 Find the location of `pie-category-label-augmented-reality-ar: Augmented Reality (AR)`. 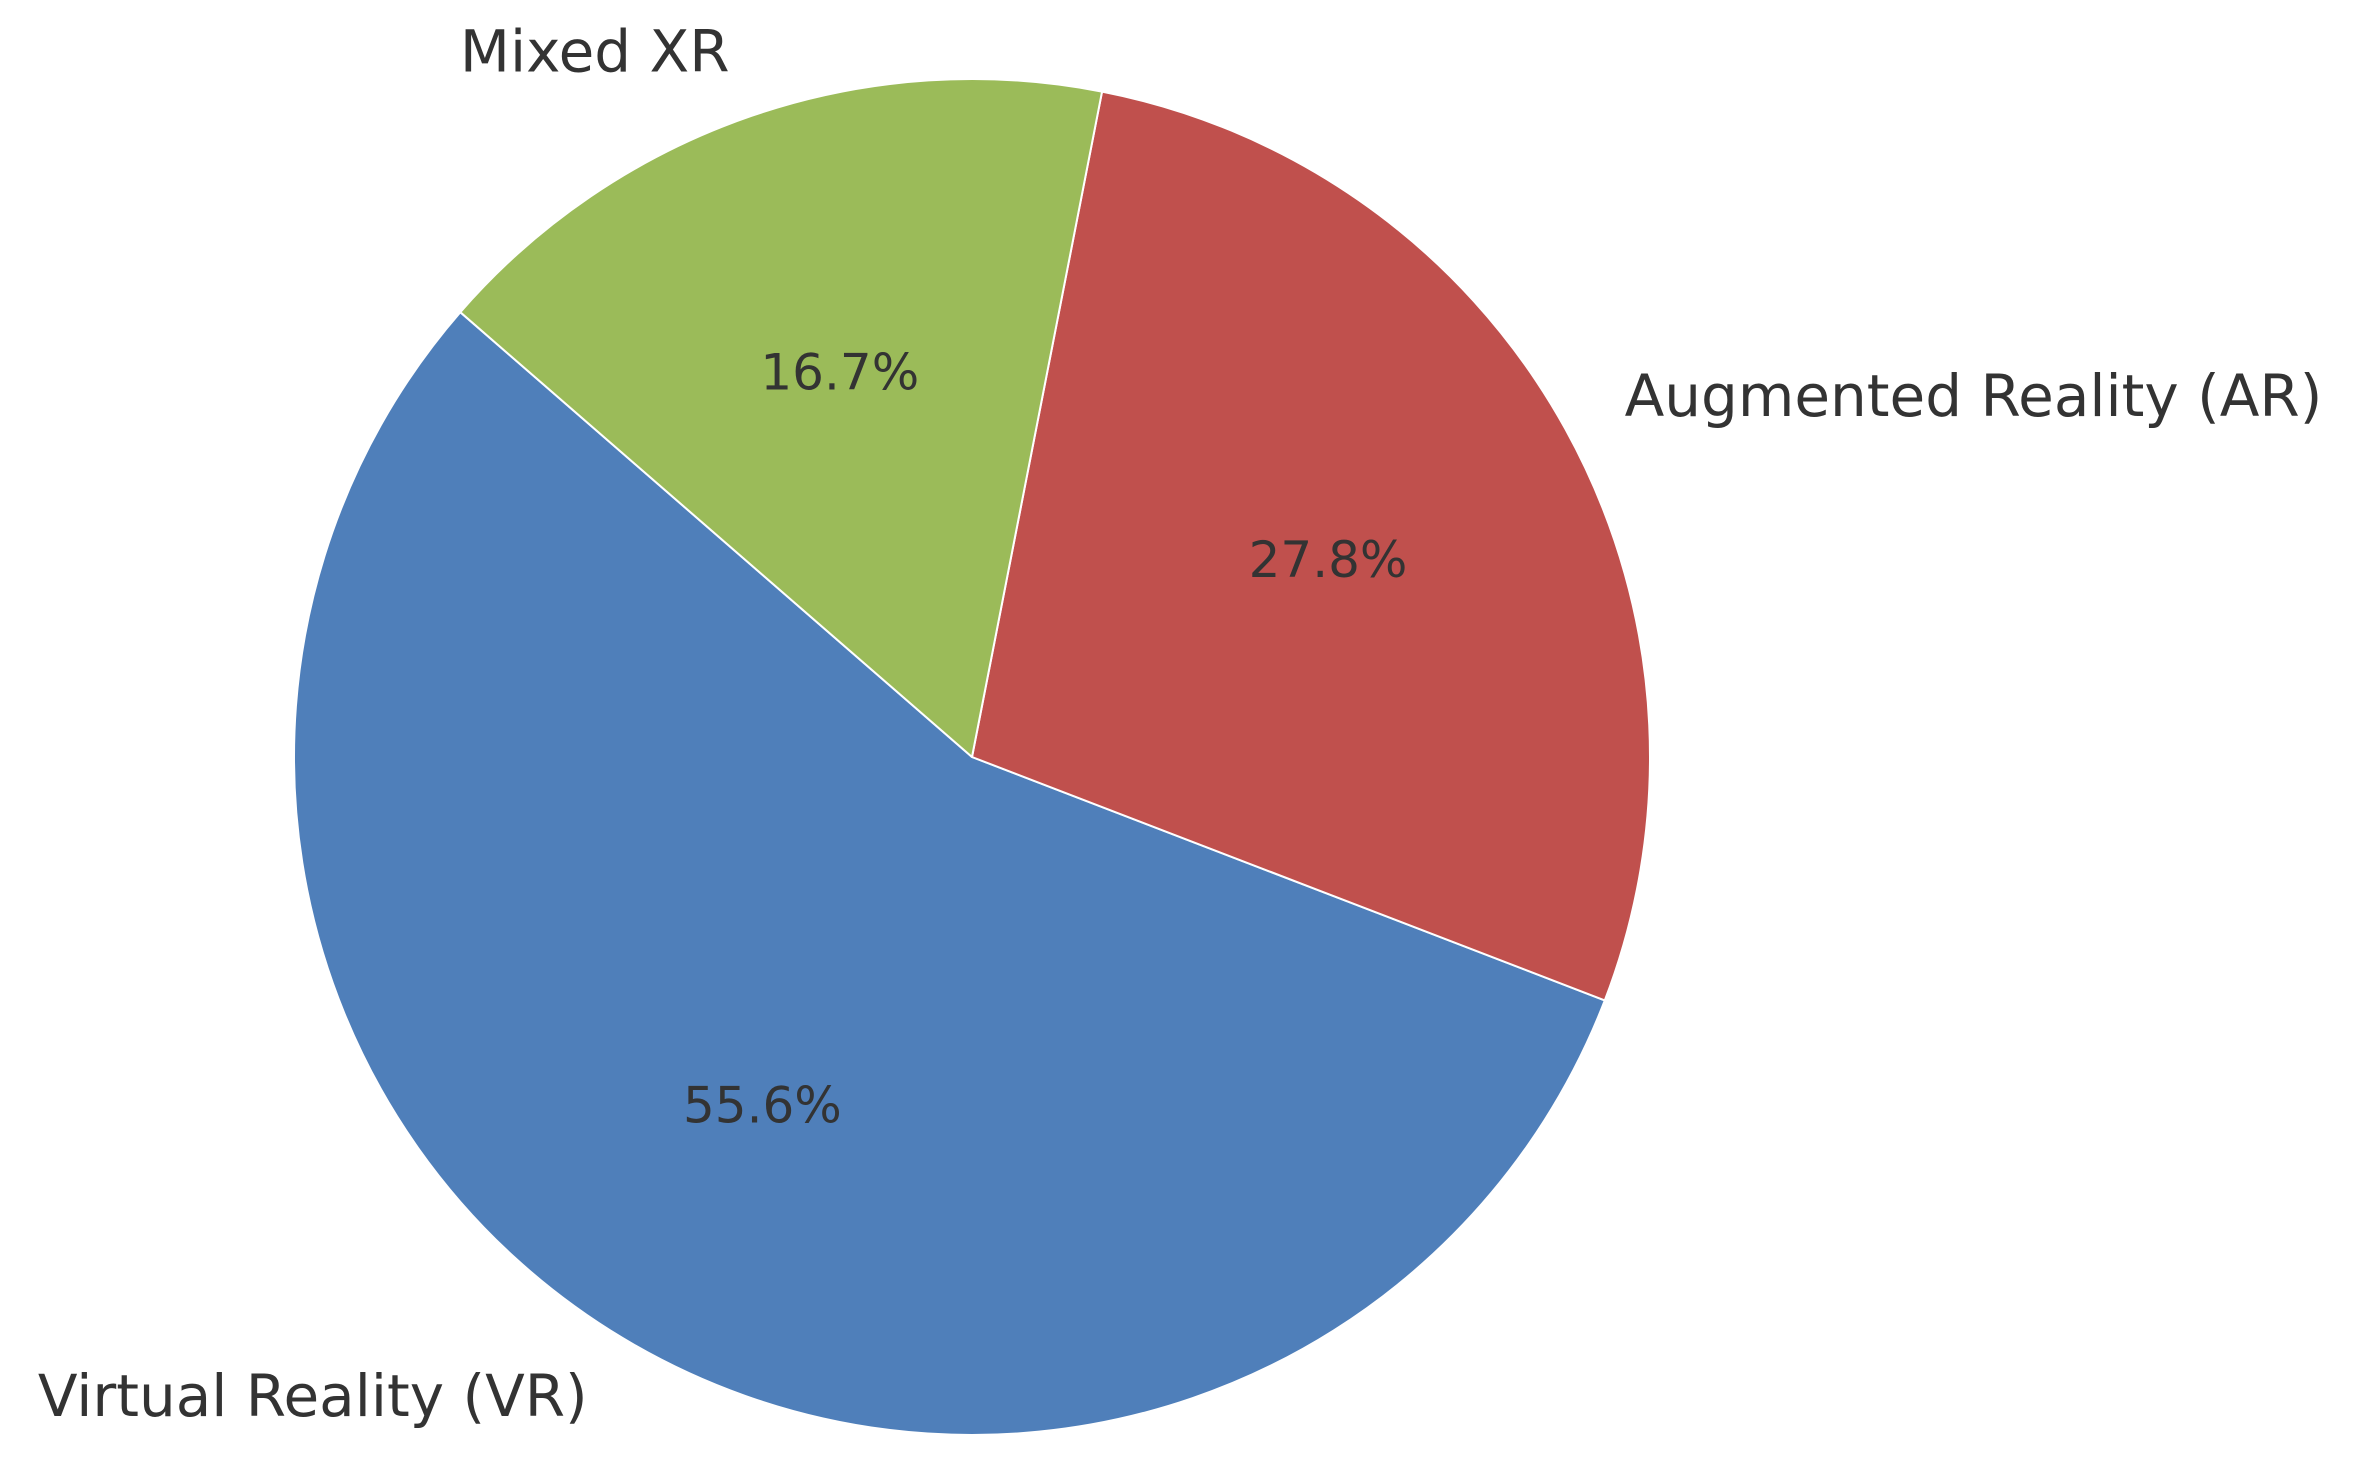

pie-category-label-augmented-reality-ar: Augmented Reality (AR) is located at coordinates (1974, 396).